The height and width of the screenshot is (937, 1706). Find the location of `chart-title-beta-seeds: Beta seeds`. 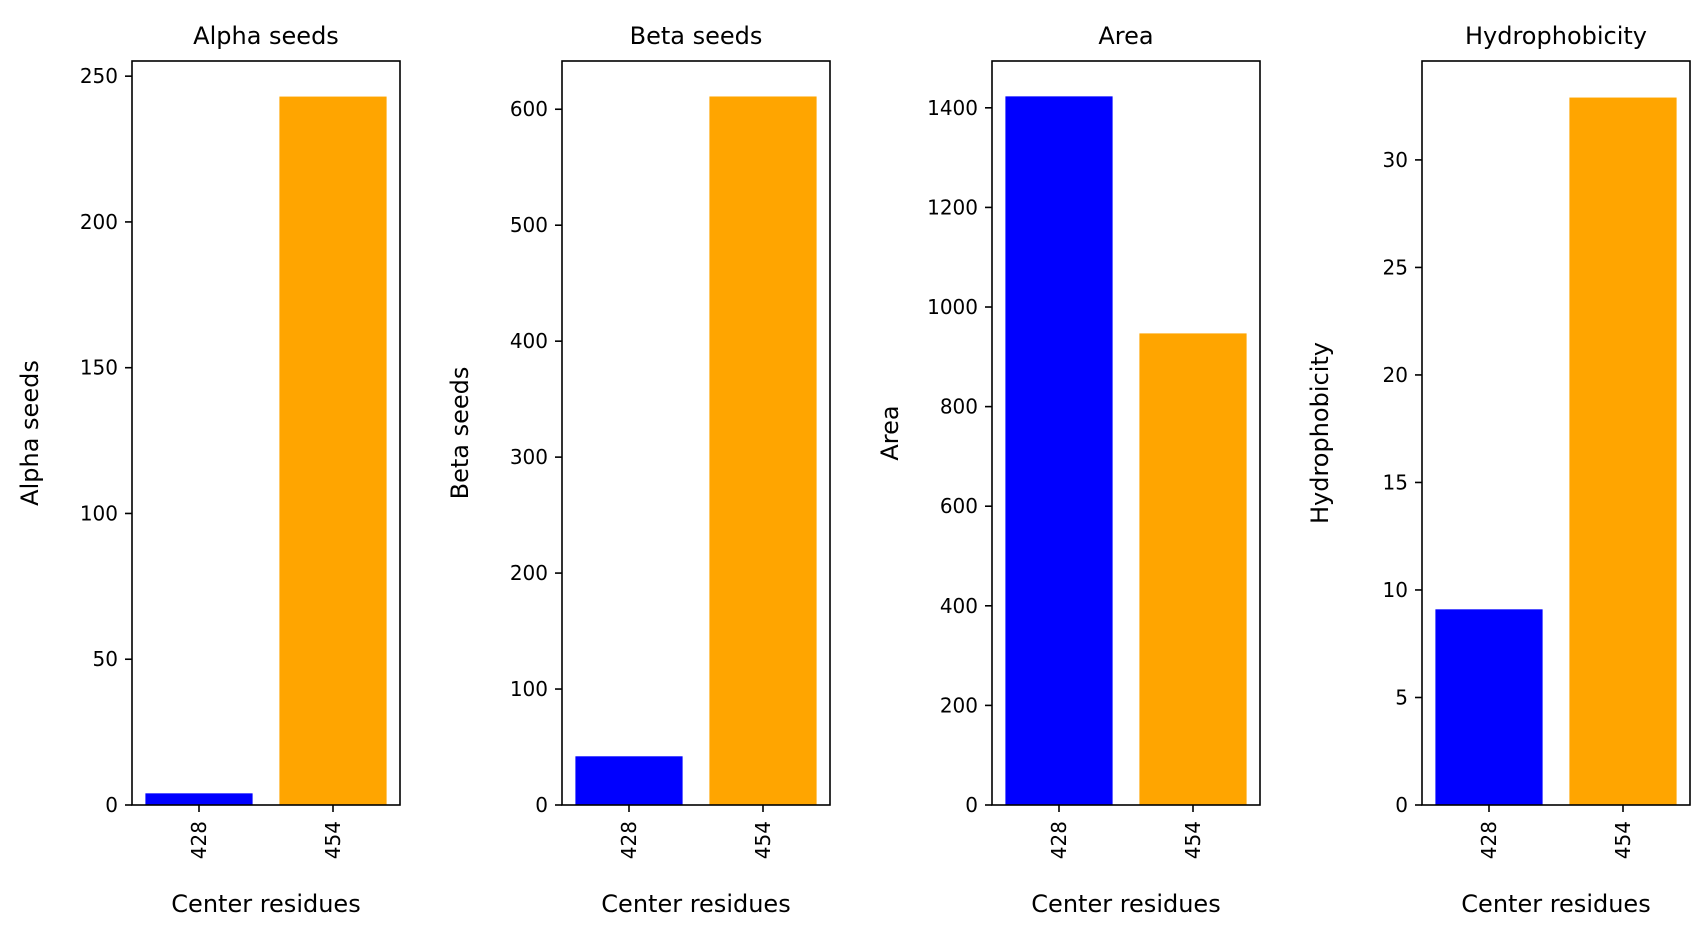

chart-title-beta-seeds: Beta seeds is located at coordinates (696, 36).